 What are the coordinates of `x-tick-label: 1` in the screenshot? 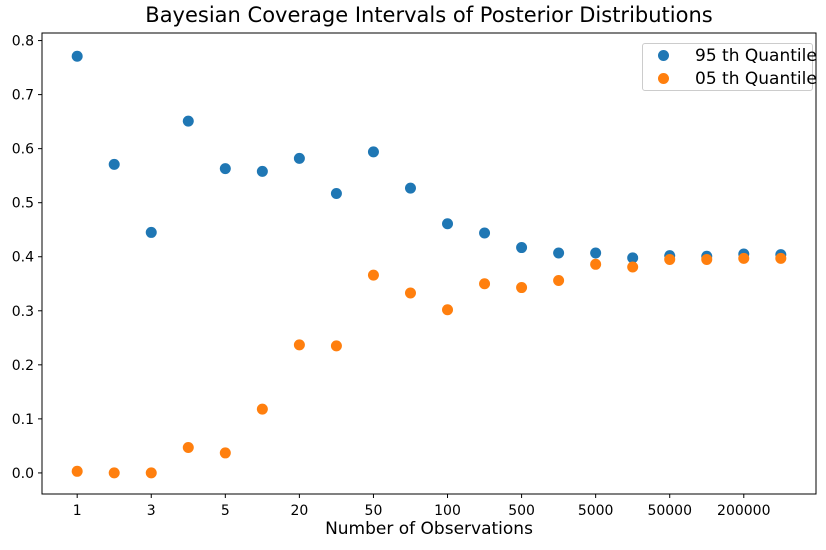 It's located at (77, 511).